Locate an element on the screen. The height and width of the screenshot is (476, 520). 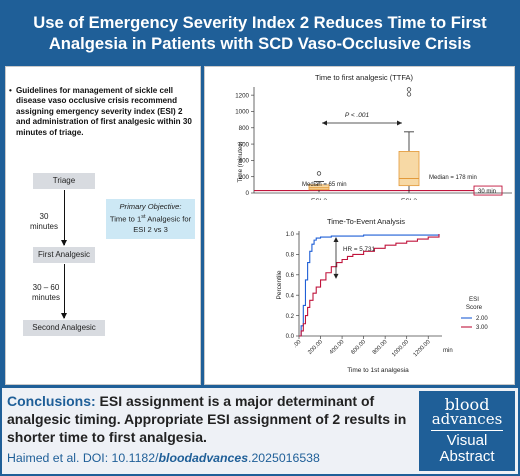
objective-line-1-sup: st is located at coordinates (143, 217).